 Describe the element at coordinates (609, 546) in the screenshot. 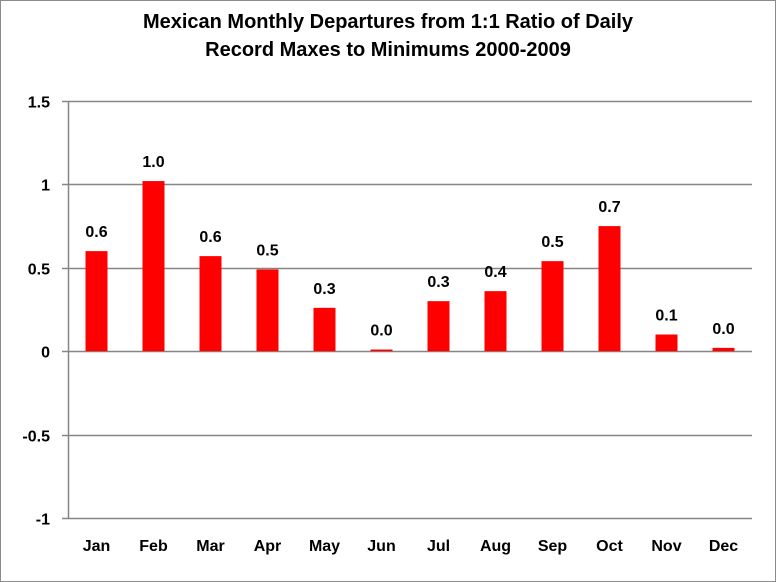

I see `x-tick-label: Oct` at that location.